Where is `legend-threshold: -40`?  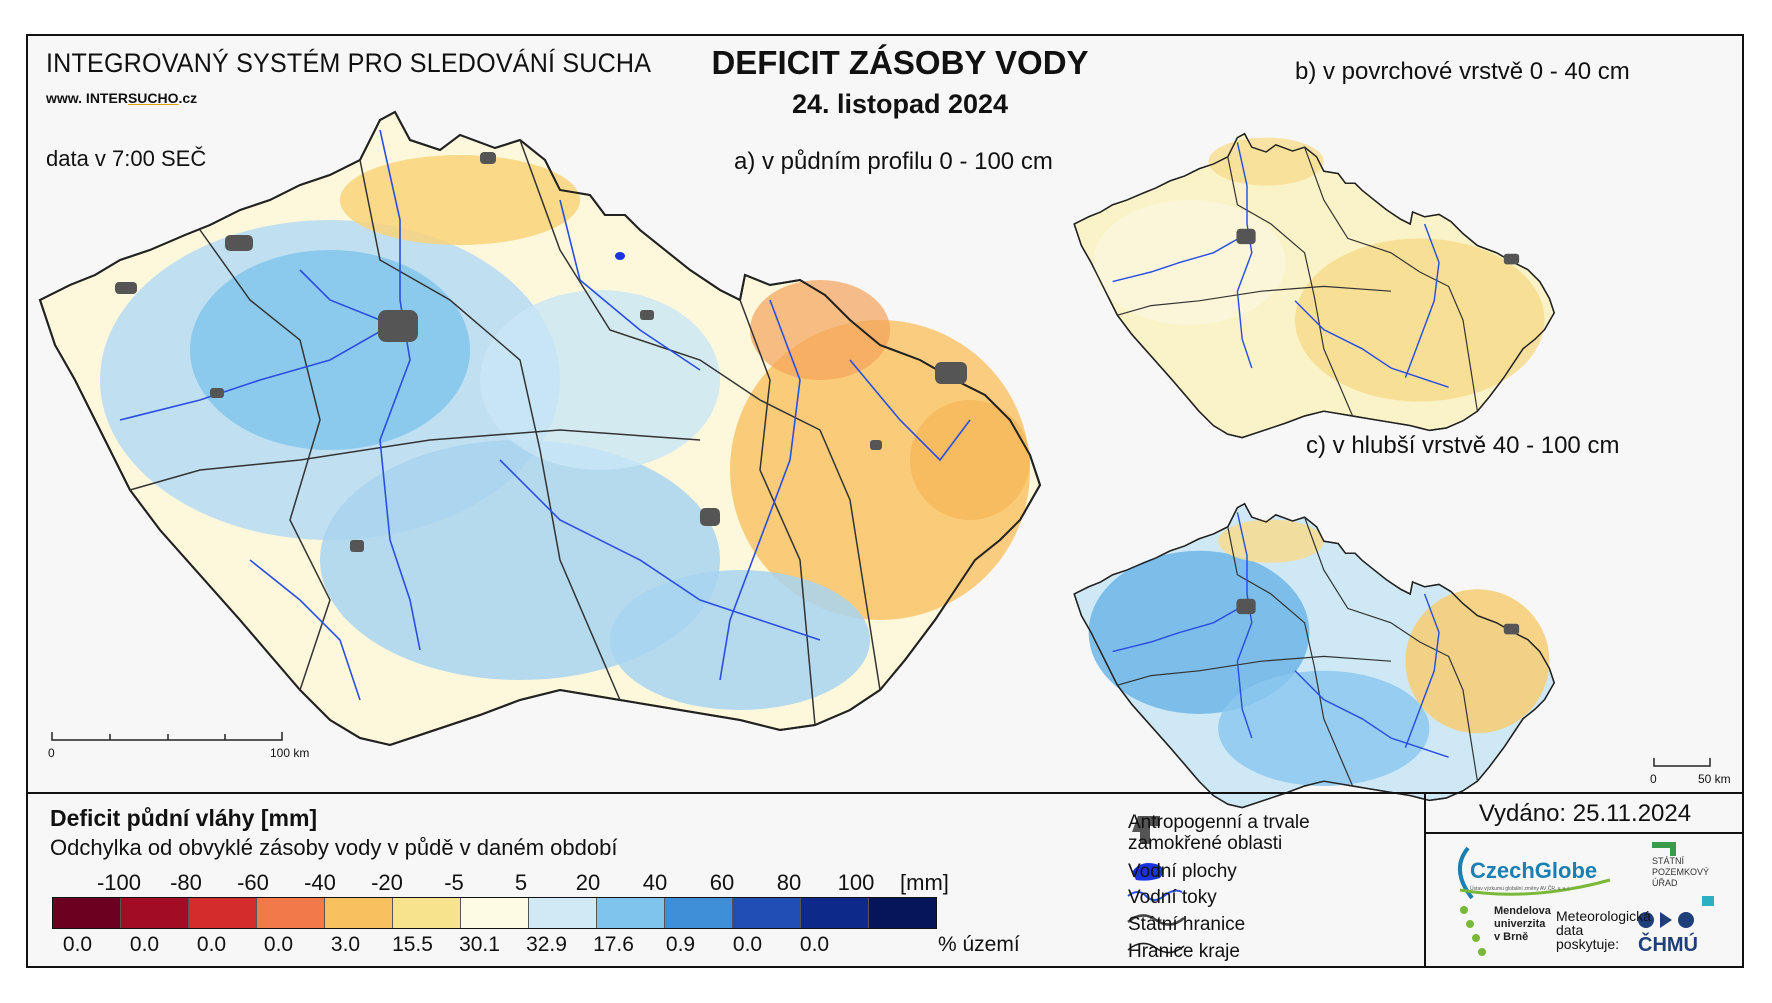
legend-threshold: -40 is located at coordinates (320, 882).